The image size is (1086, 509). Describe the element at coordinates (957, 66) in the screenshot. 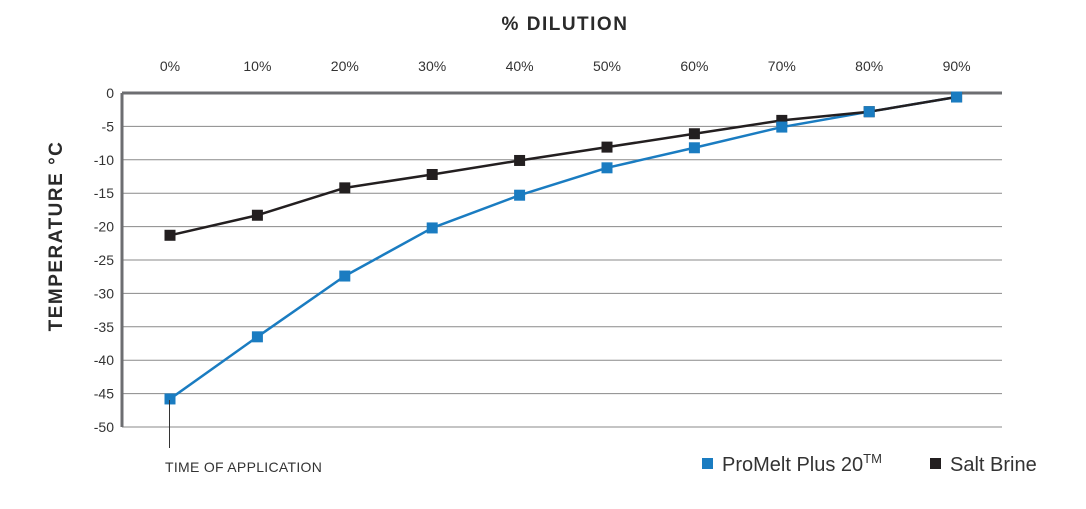

I see `x-tick-label: 90%` at that location.